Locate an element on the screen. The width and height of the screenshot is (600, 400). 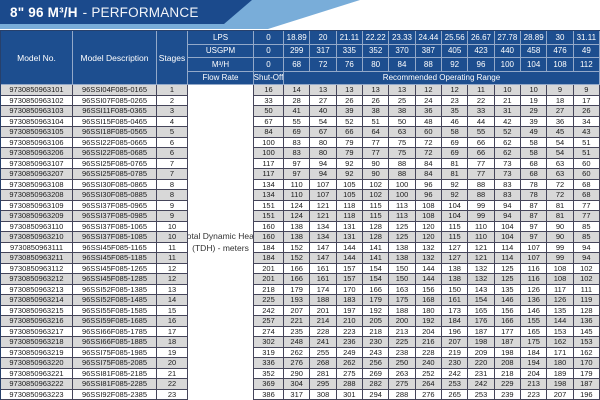
tdh-value-cell: 238 is located at coordinates (402, 352).